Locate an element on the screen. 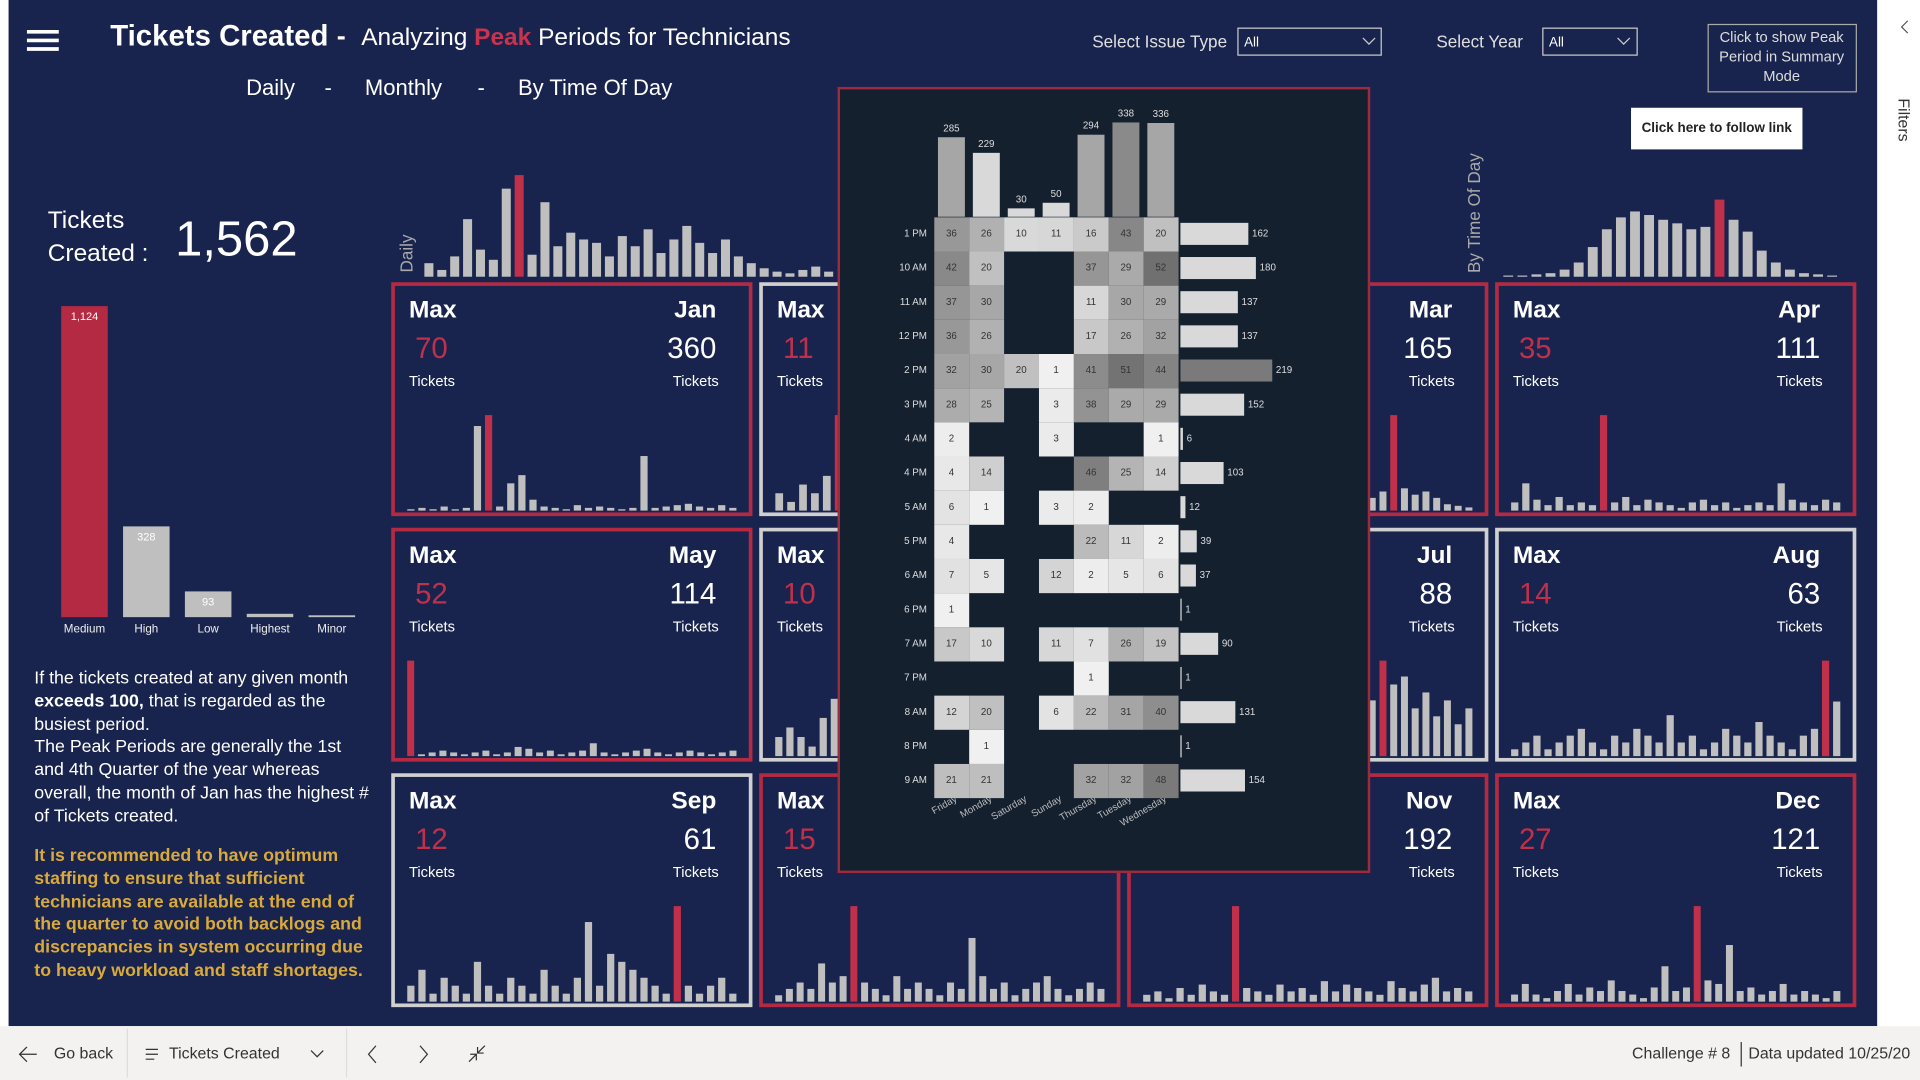  title-dash: - is located at coordinates (341, 36).